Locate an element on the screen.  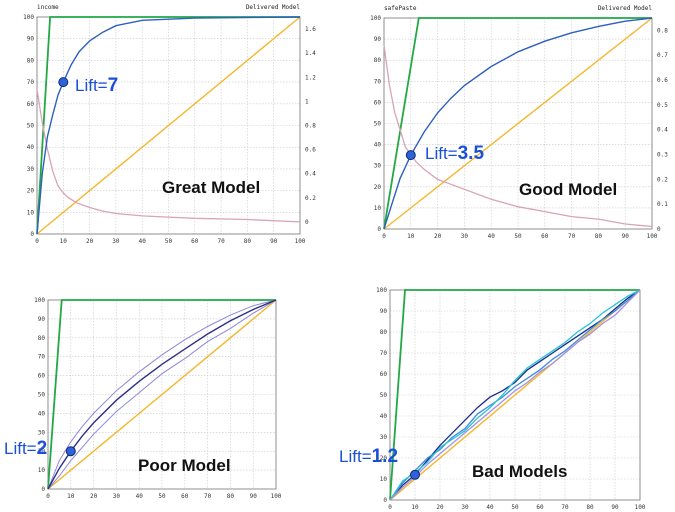
lift-label-value: 1.2 is located at coordinates (385, 456).